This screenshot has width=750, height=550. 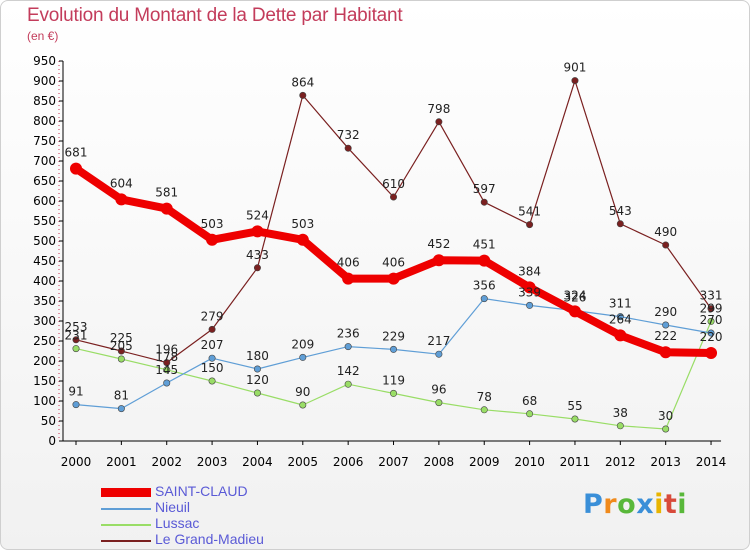 What do you see at coordinates (348, 278) in the screenshot?
I see `point-saint-claud-2006` at bounding box center [348, 278].